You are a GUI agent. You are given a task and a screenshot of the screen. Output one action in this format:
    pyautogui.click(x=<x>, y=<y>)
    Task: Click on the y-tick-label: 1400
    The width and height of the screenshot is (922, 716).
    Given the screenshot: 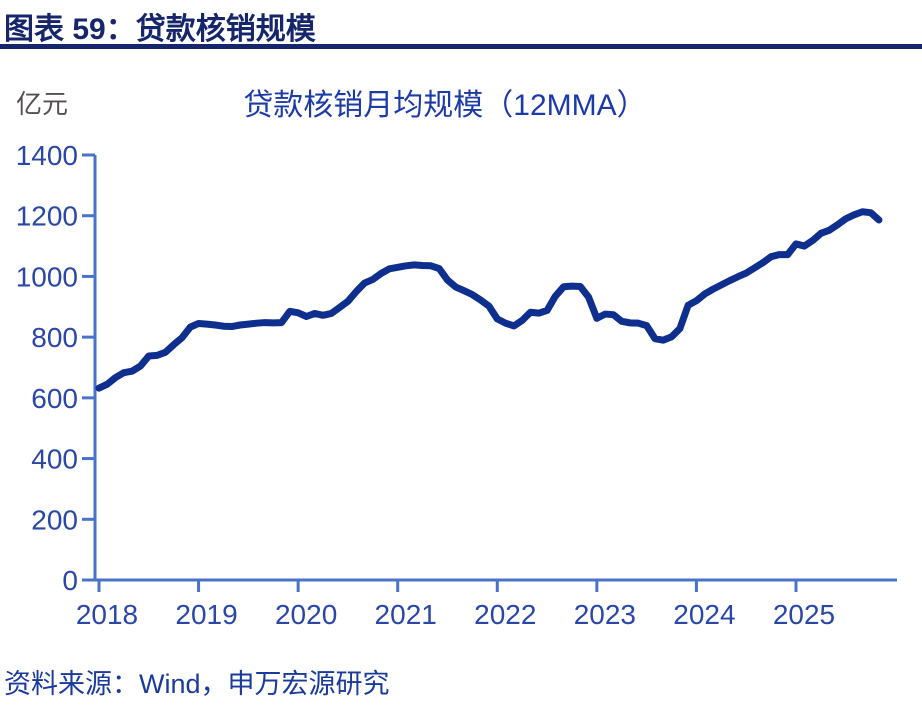 What is the action you would take?
    pyautogui.click(x=47, y=155)
    